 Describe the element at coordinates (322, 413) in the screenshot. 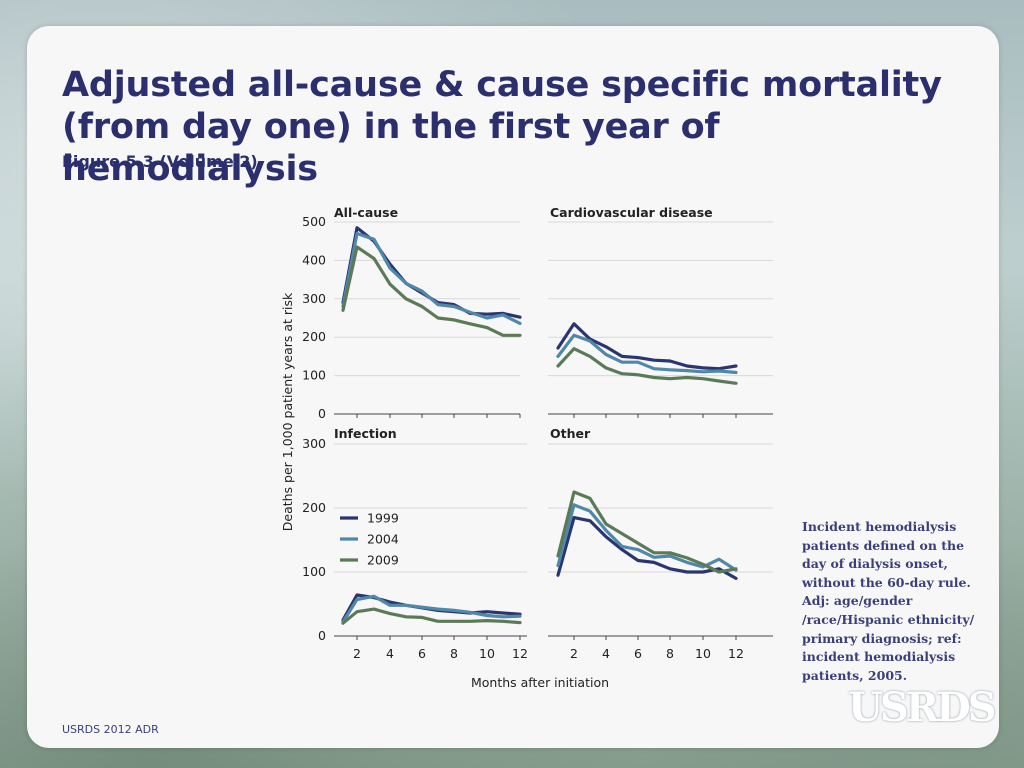

I see `all-cause-y-tick-label: 0` at that location.